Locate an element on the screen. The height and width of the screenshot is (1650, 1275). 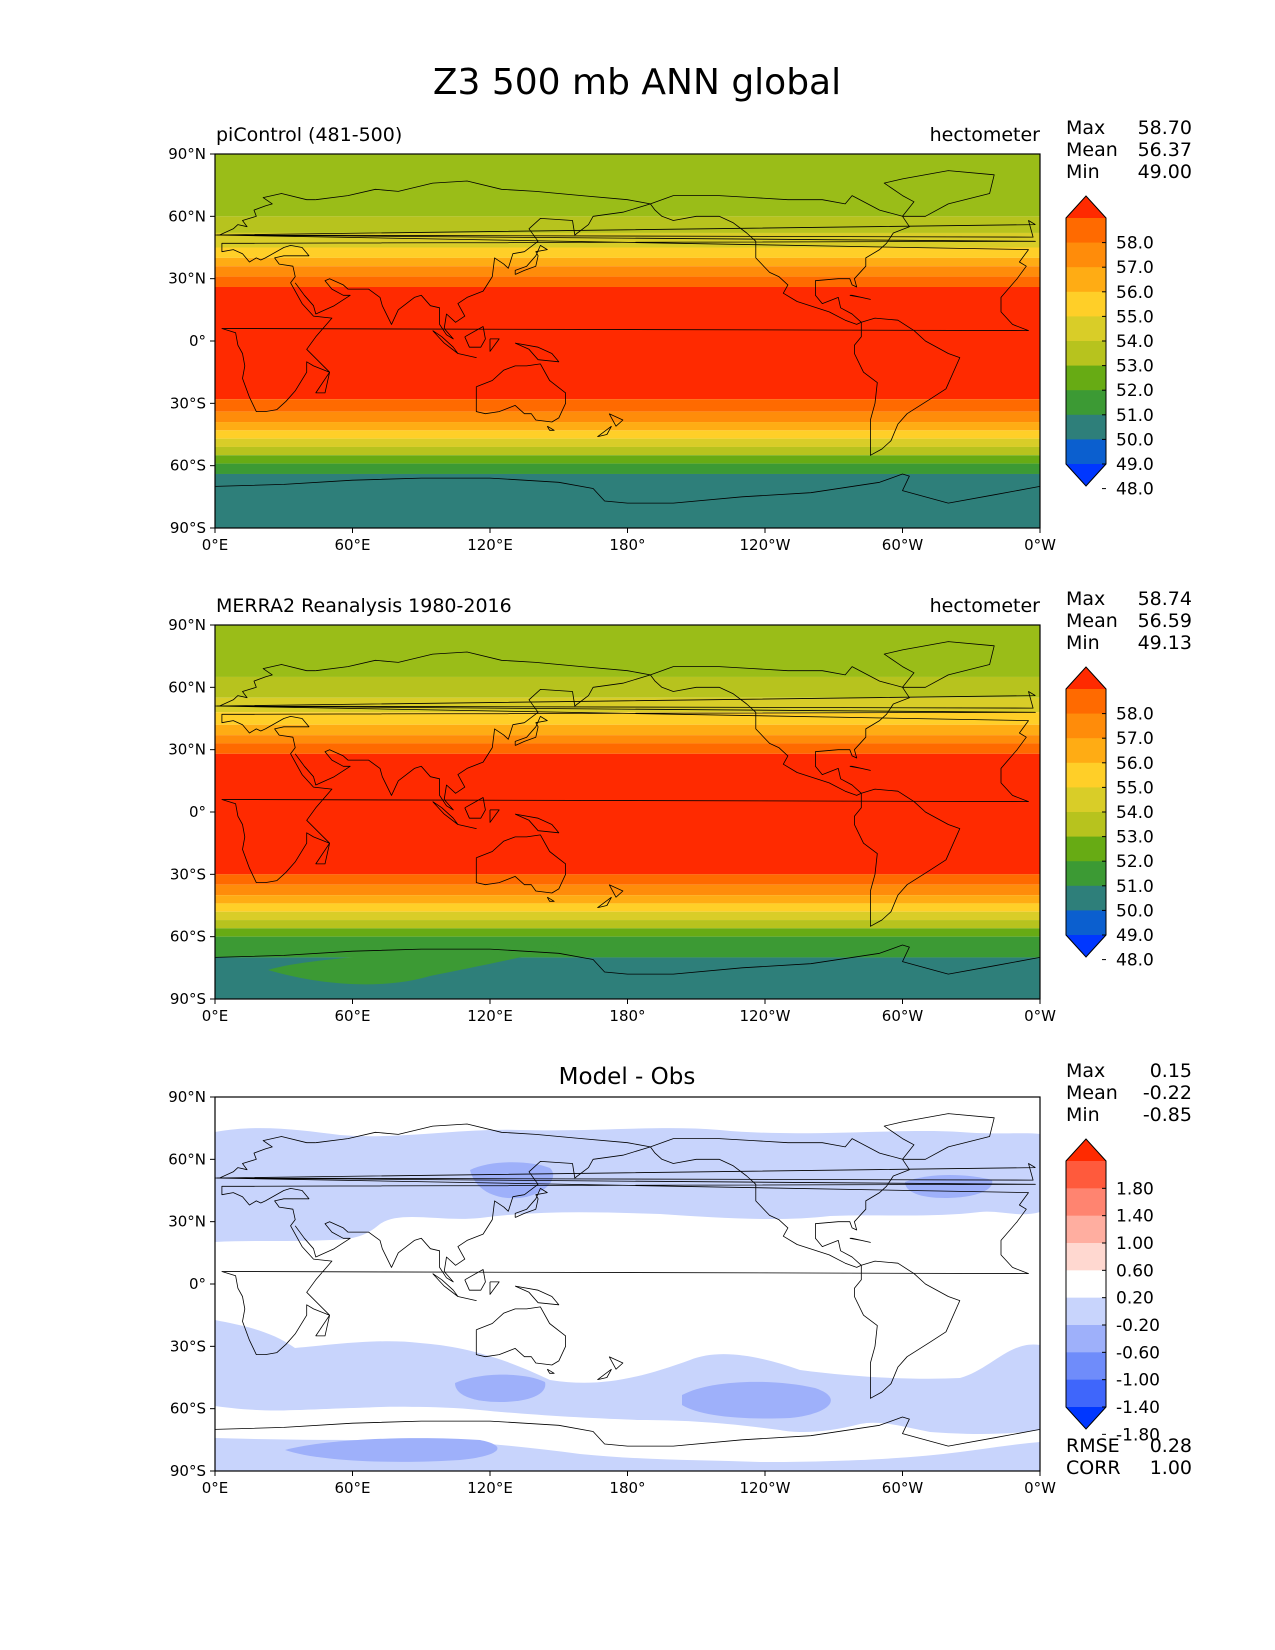
colorbar-label: 0.20 is located at coordinates (1135, 1299).